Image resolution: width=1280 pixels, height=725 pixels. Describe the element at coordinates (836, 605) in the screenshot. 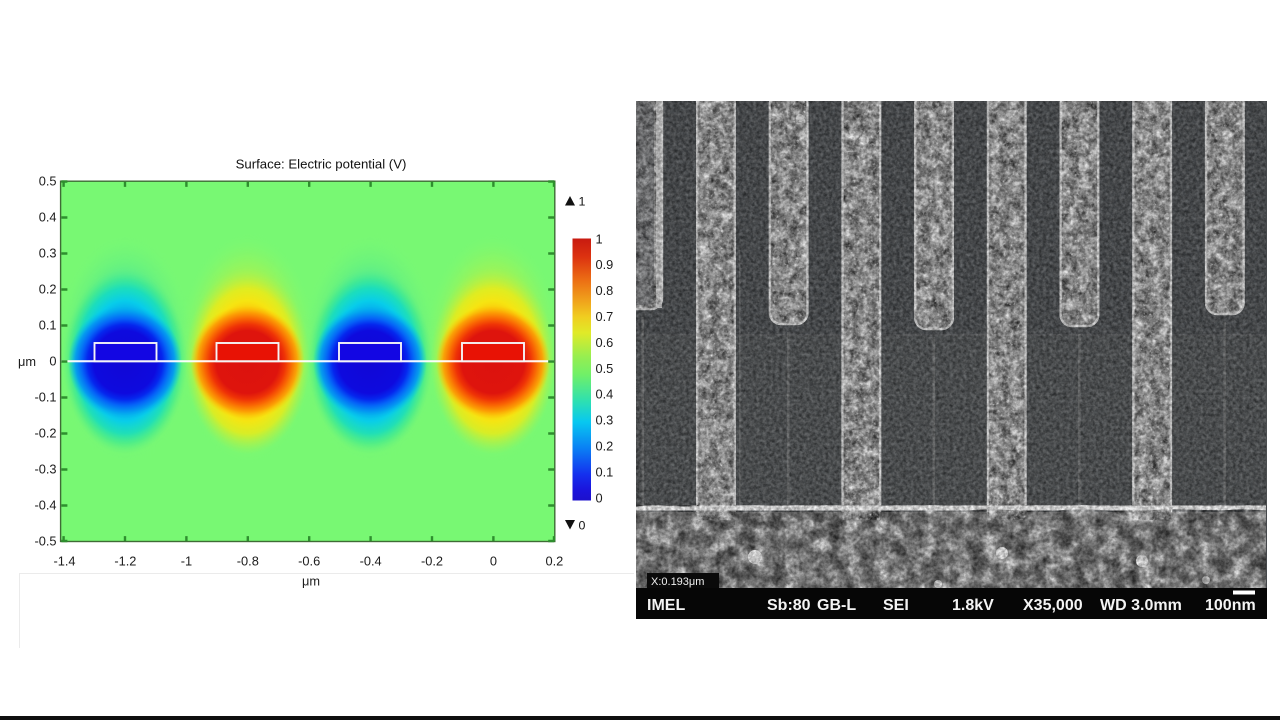

I see `svg-text: GB-L` at that location.